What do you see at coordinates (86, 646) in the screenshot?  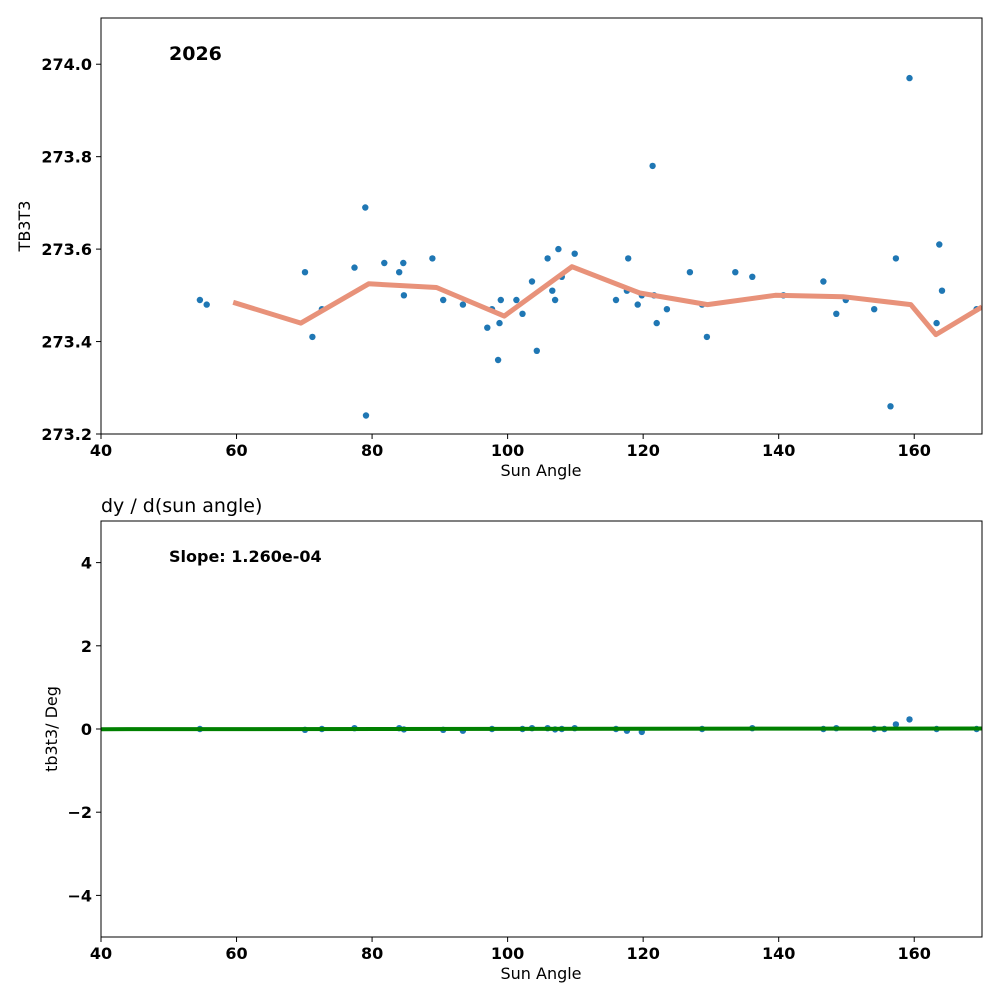 I see `y-tick-label: 2` at bounding box center [86, 646].